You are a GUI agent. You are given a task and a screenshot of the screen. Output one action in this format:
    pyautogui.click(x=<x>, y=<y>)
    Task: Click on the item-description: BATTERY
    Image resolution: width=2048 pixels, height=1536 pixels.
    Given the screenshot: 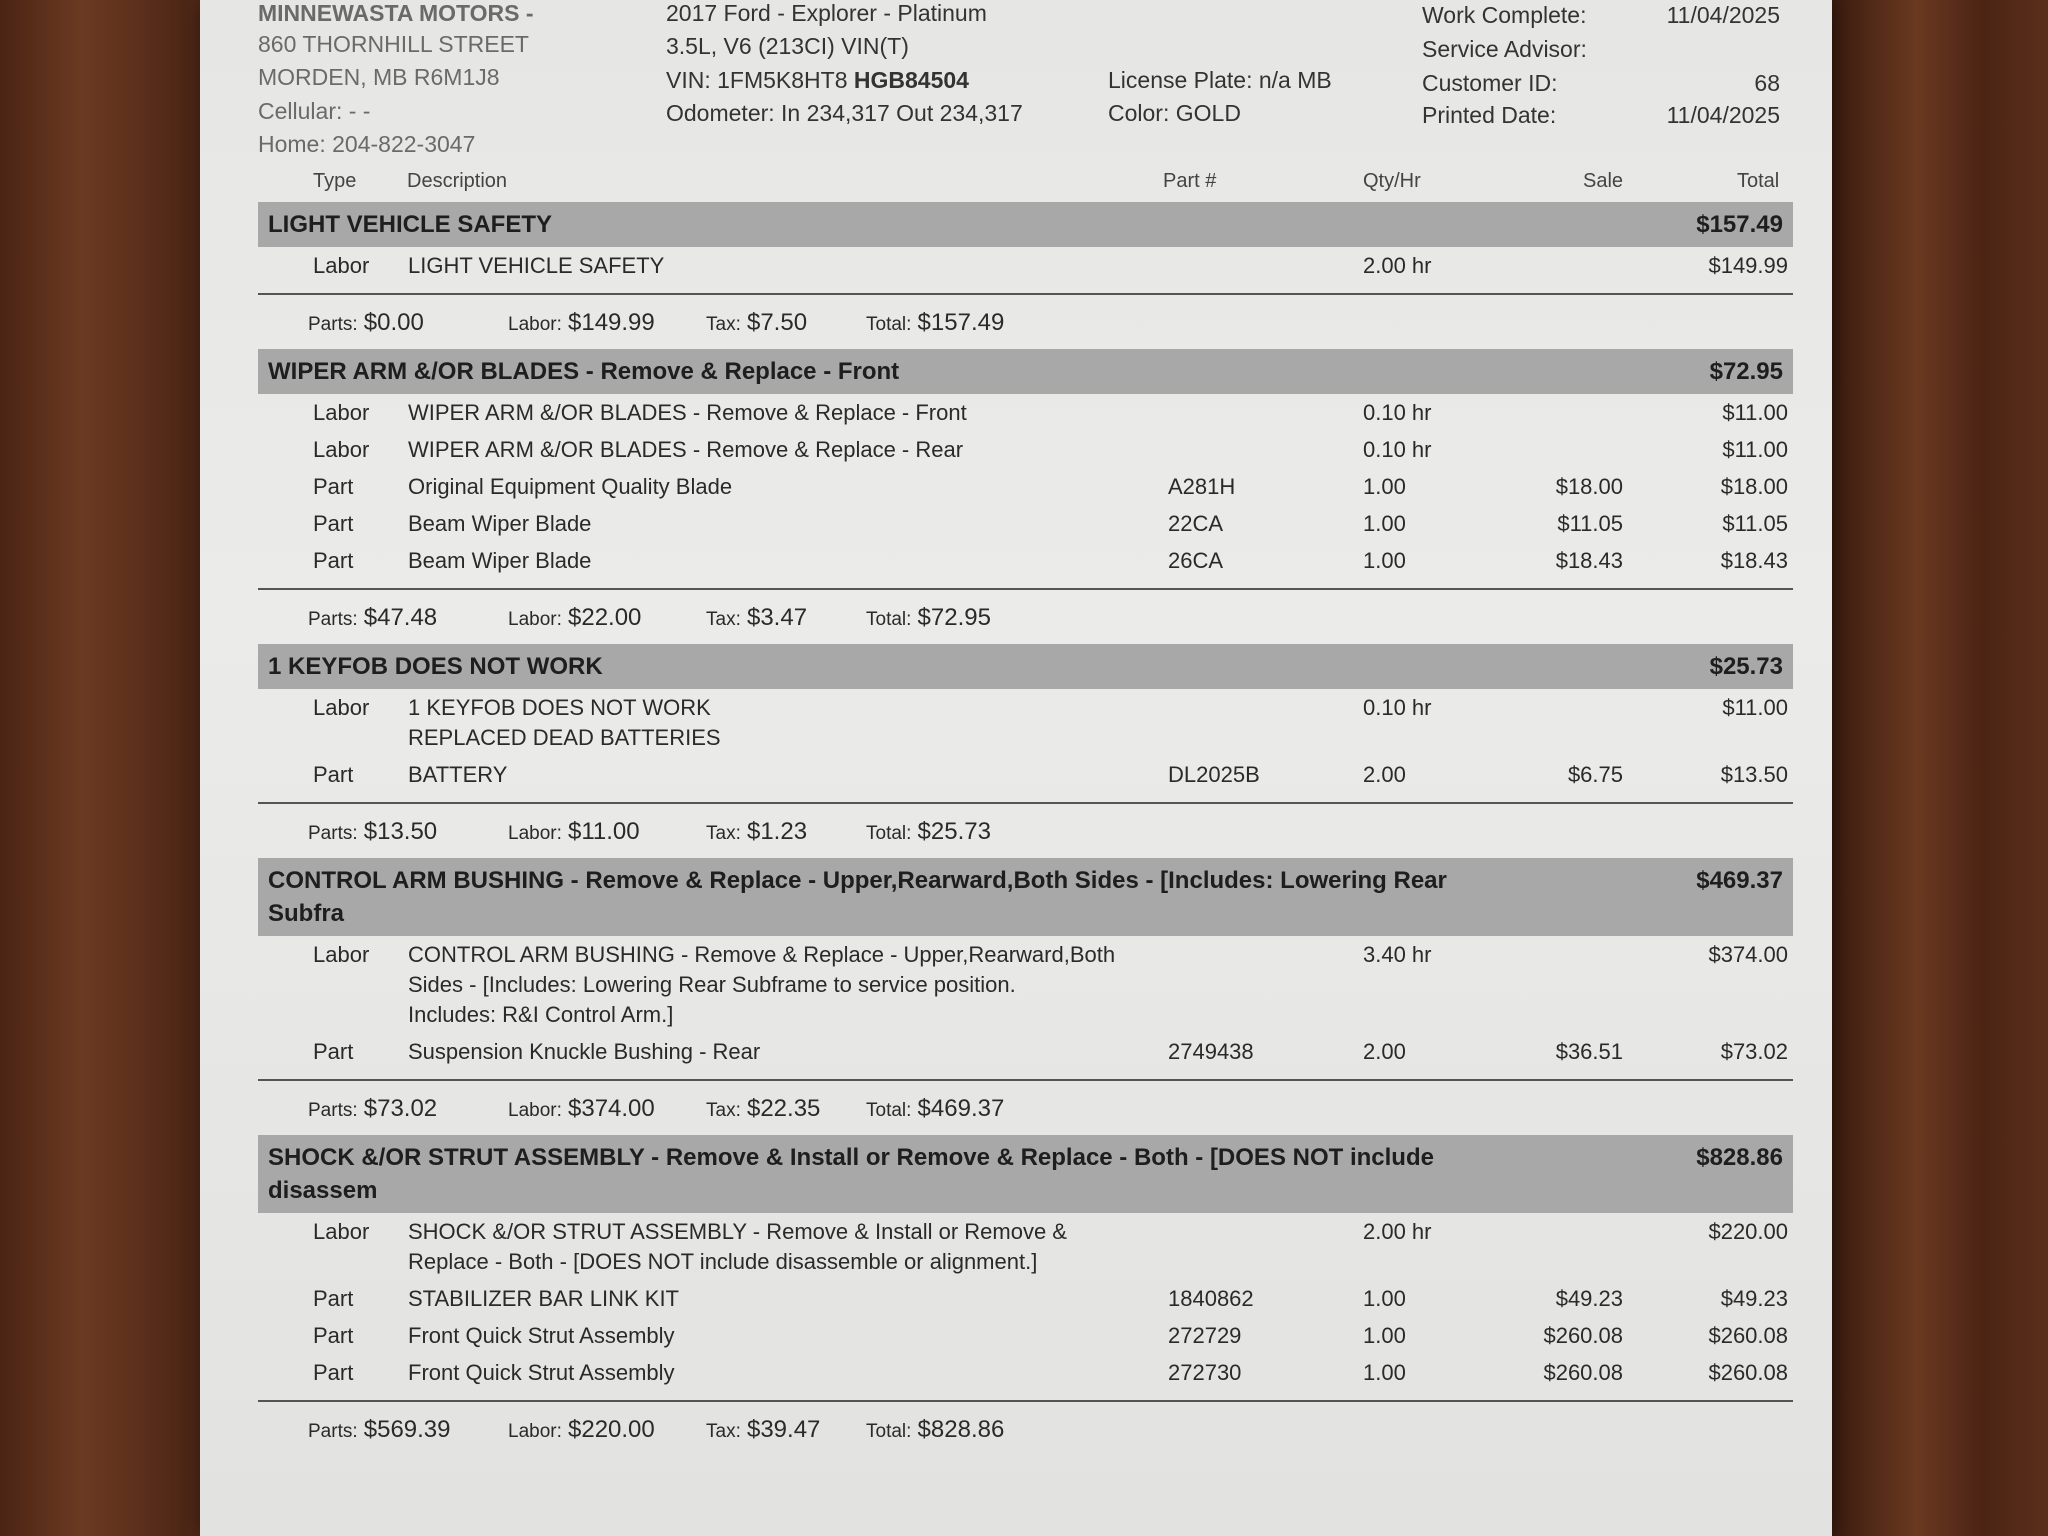 What is the action you would take?
    pyautogui.click(x=788, y=775)
    